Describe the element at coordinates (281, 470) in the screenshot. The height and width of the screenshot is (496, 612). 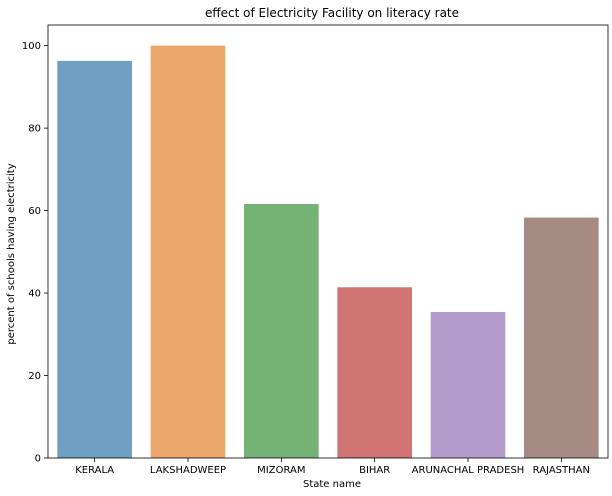
I see `x-tick-label: MIZORAM` at that location.